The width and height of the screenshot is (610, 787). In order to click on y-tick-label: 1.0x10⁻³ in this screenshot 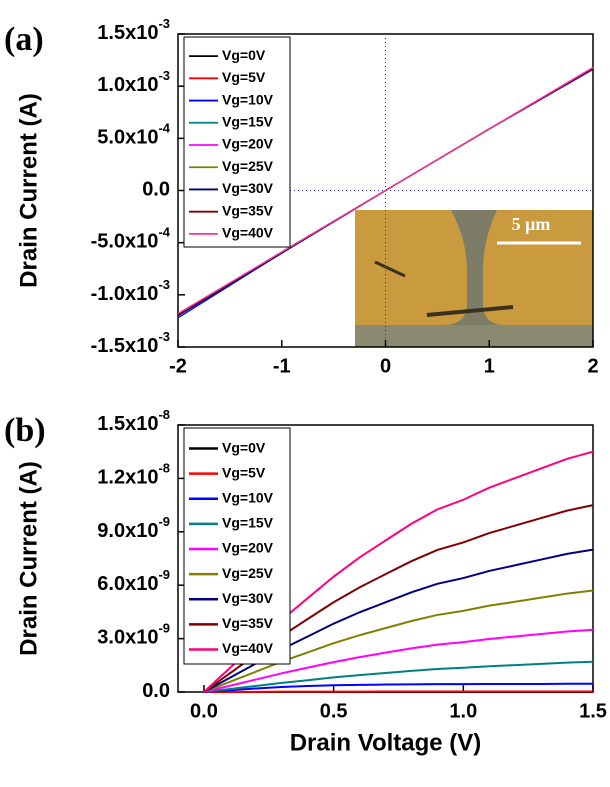, I will do `click(133, 83)`.